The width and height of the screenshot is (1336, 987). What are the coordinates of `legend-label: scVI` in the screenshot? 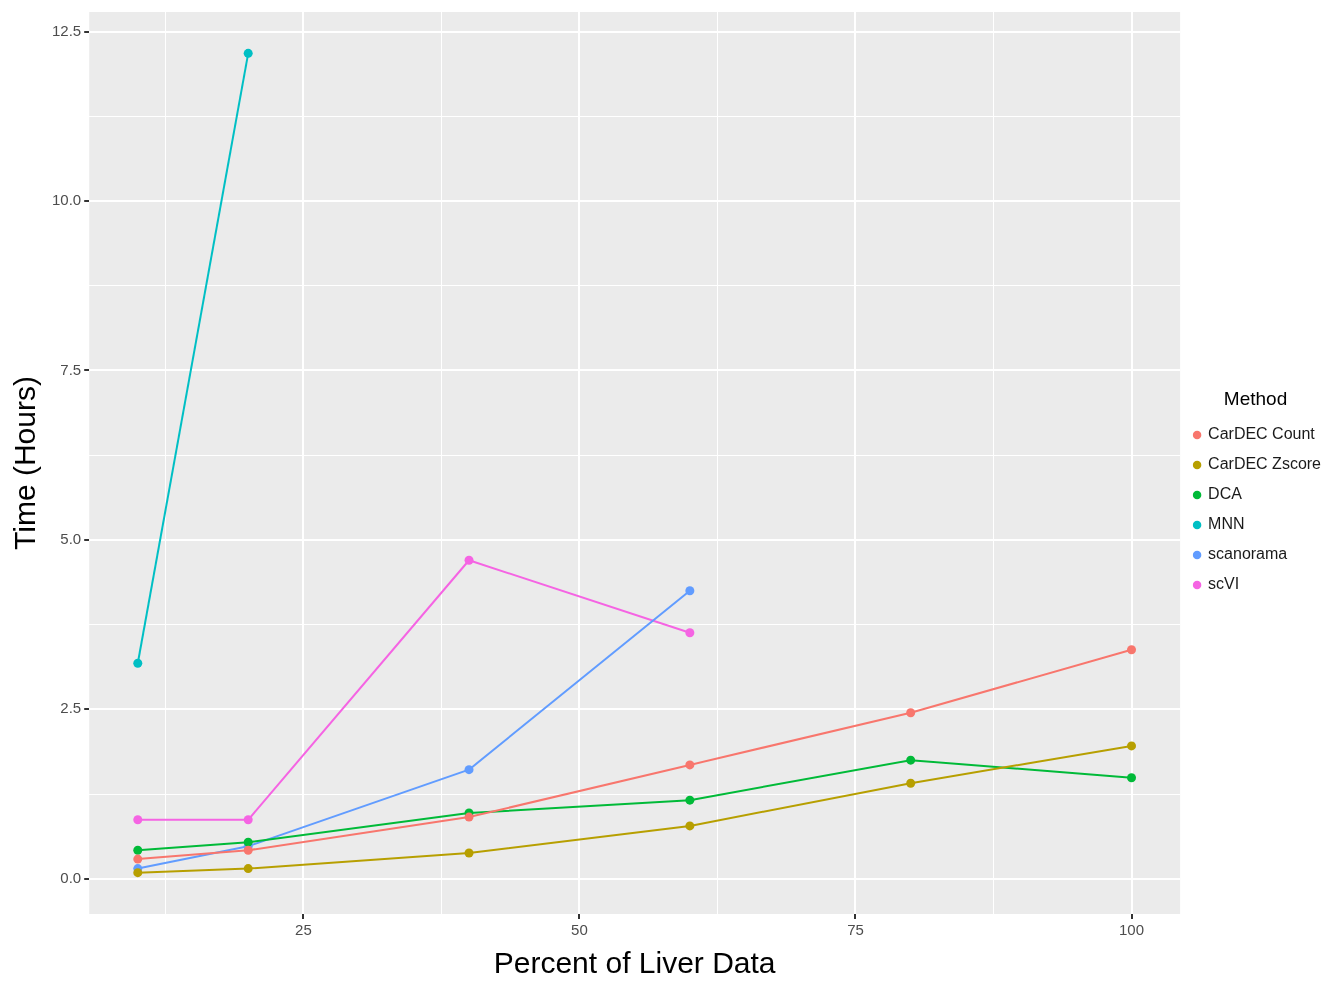 It's located at (1224, 584).